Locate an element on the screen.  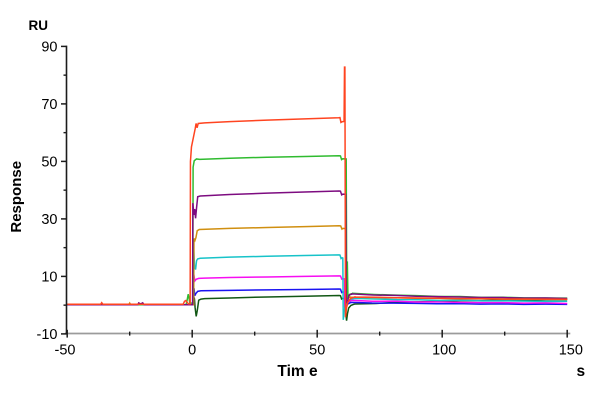
svg-text: 70 is located at coordinates (49, 105).